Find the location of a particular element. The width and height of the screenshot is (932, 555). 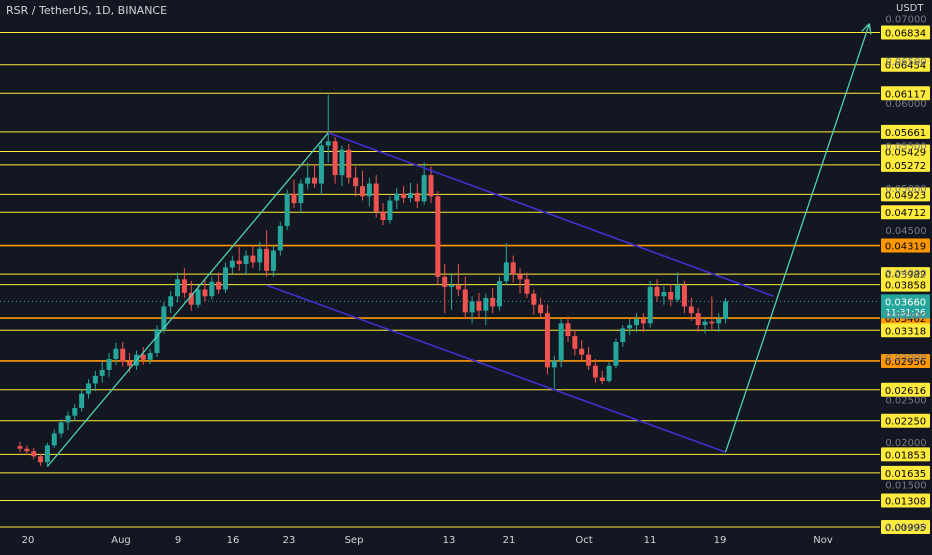

price-level-label: 0.03318 is located at coordinates (905, 331).